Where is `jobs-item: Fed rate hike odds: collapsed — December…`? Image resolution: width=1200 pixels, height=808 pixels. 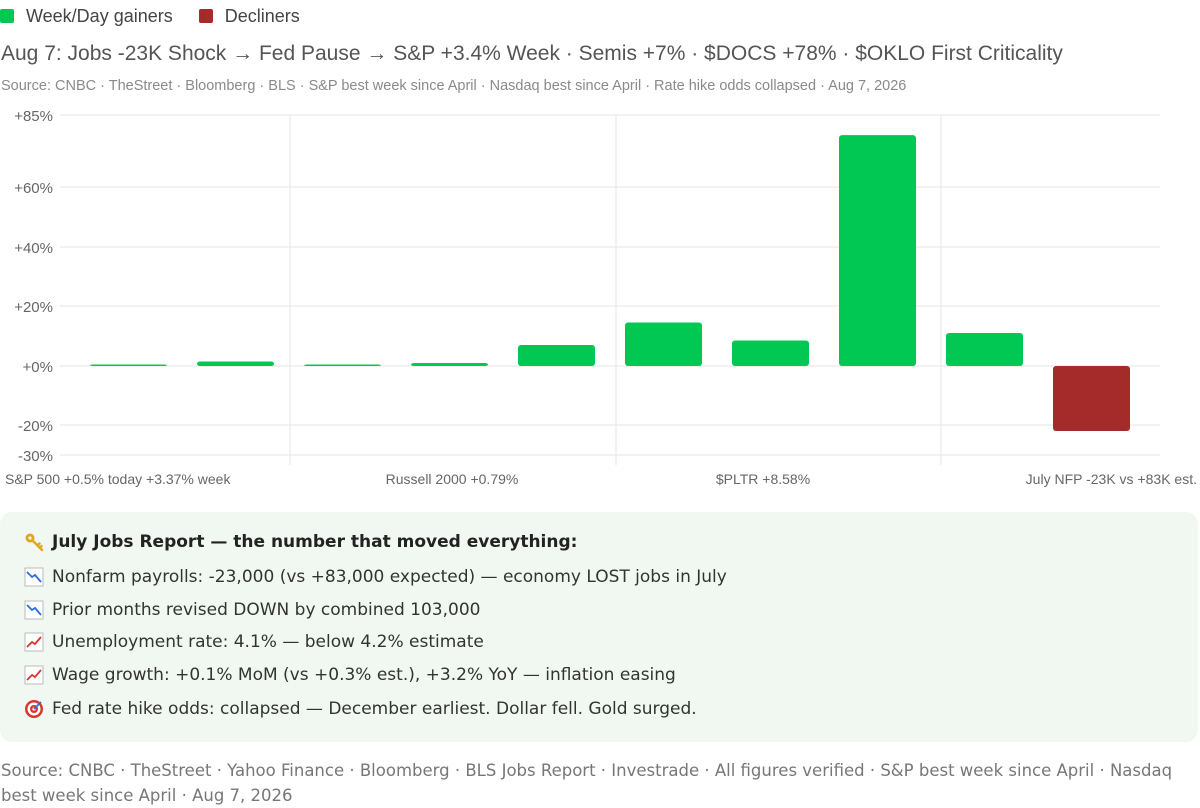
jobs-item: Fed rate hike odds: collapsed — December… is located at coordinates (360, 709).